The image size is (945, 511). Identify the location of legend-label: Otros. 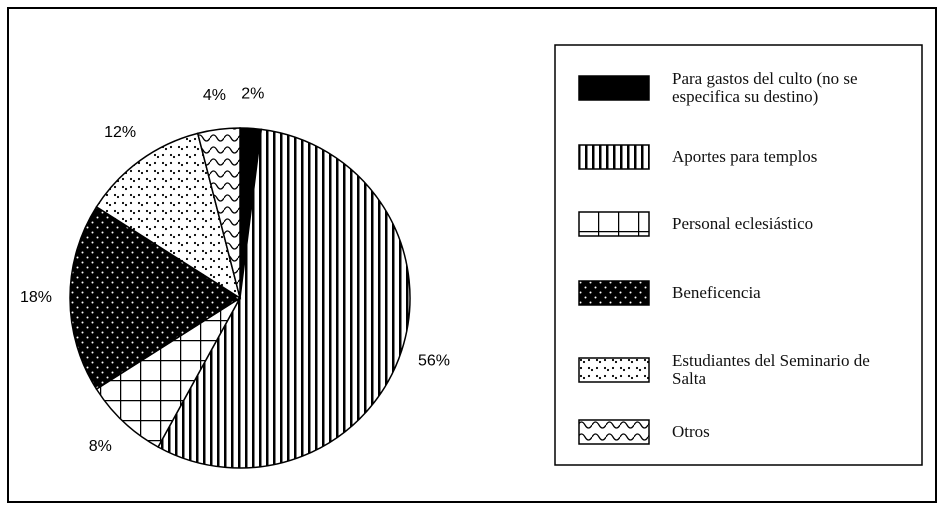
(691, 431).